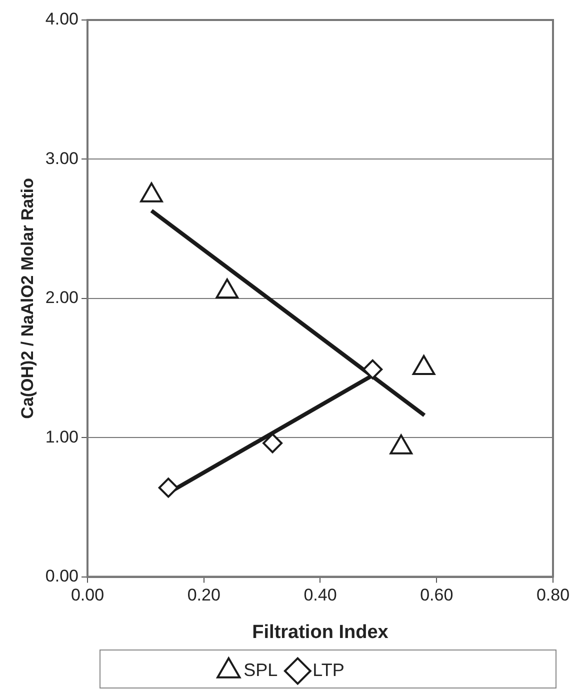  I want to click on x-tick-label: 0.60, so click(437, 595).